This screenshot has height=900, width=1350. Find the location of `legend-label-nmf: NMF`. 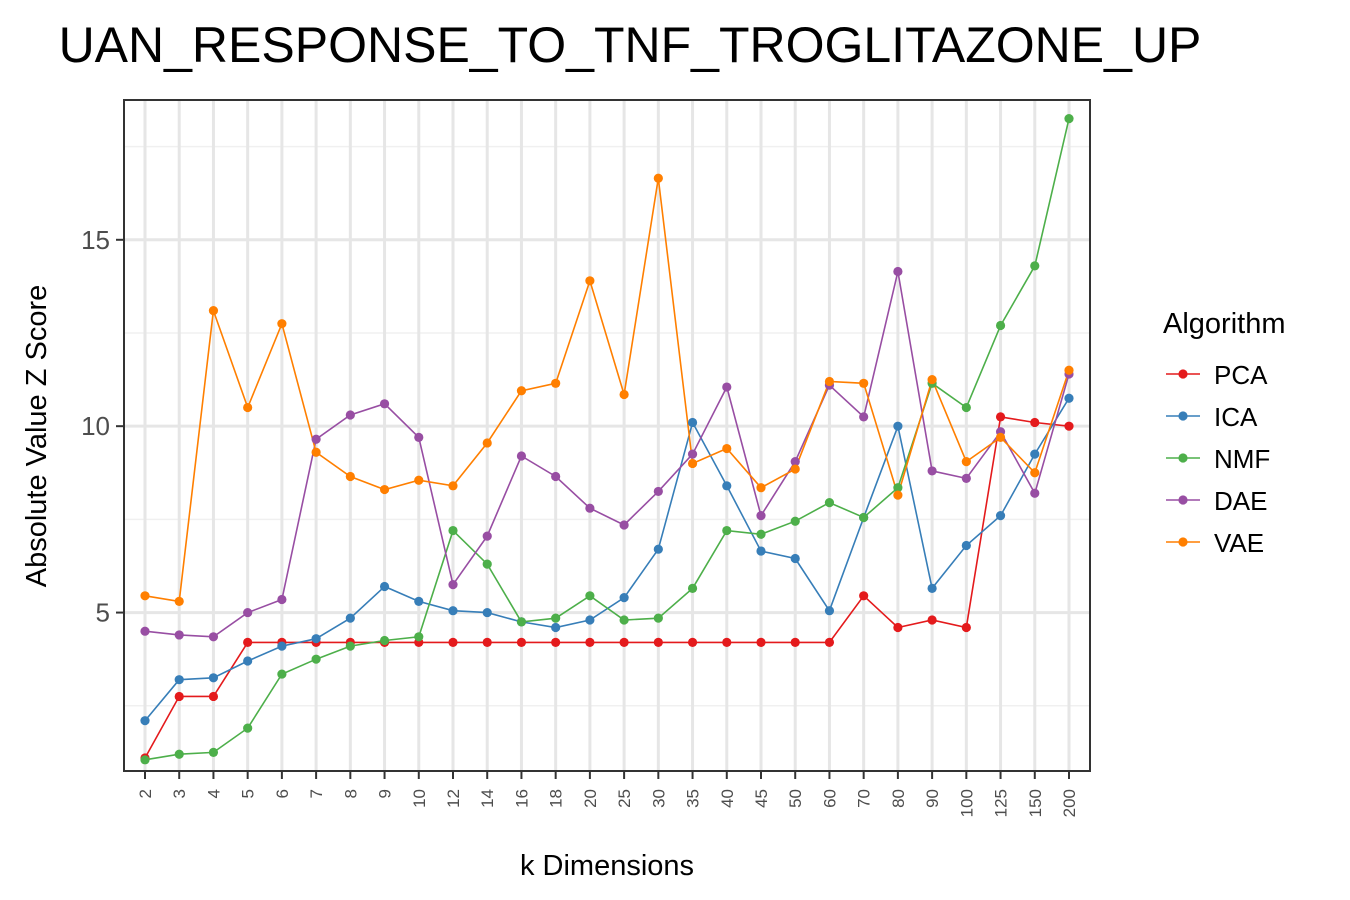

legend-label-nmf: NMF is located at coordinates (1242, 459).